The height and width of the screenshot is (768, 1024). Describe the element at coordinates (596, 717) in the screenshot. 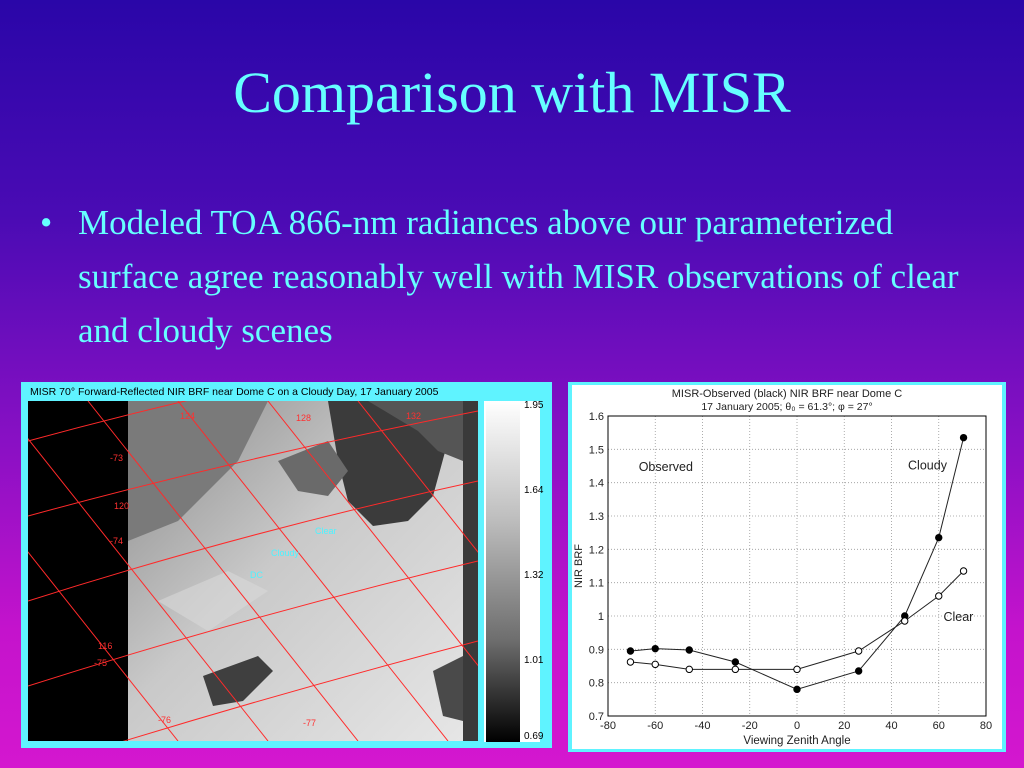

I see `y-tick-label: 0.7` at that location.